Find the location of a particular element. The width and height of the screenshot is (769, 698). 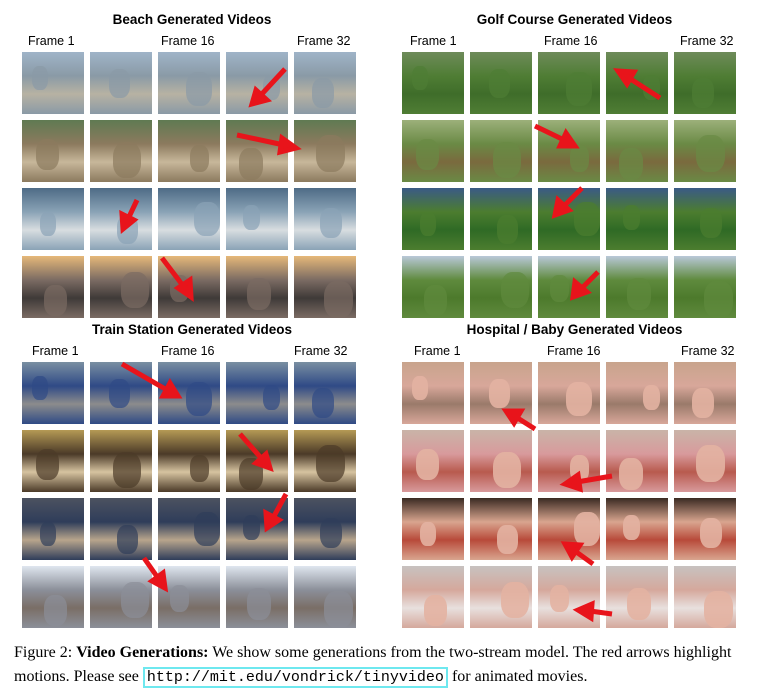

panel-title: Hospital / Baby Generated Videos is located at coordinates (574, 329).